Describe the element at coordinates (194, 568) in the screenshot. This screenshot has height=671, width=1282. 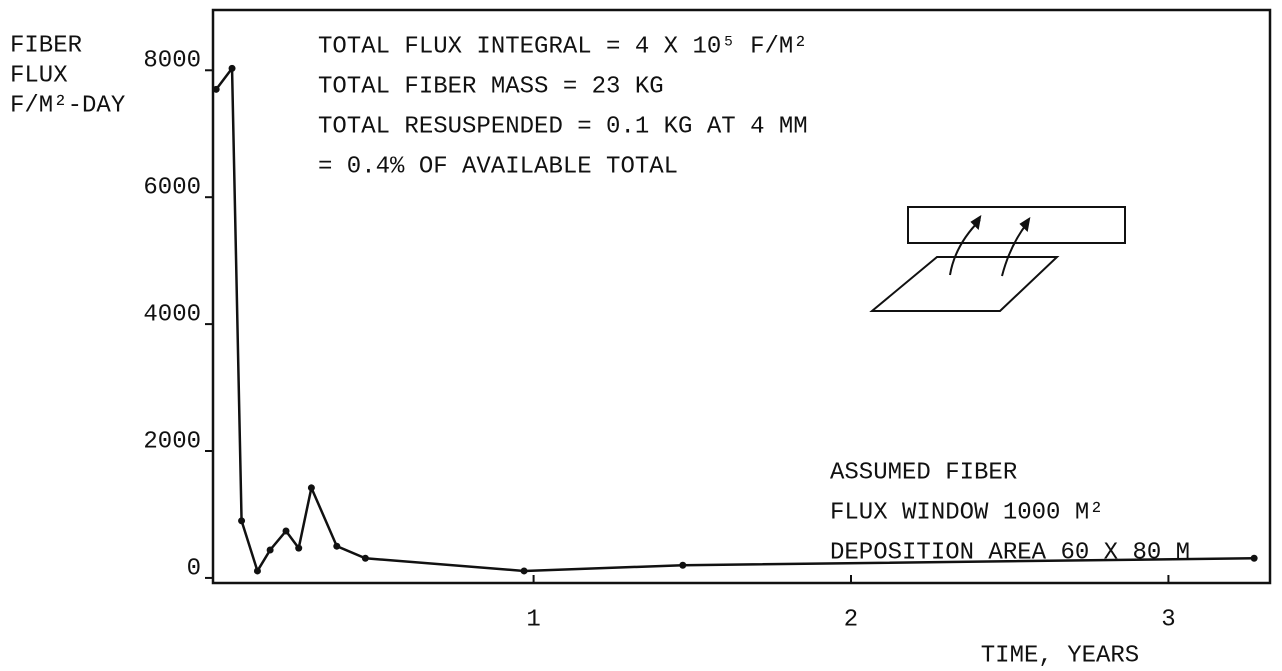
I see `y-tick-label: 0` at that location.